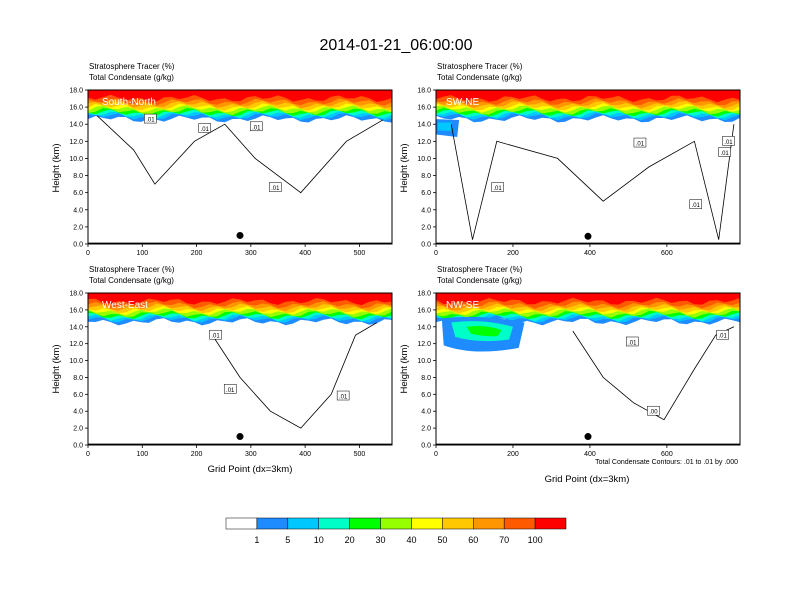 The image size is (792, 612). I want to click on colorbar-label: 40, so click(411, 540).